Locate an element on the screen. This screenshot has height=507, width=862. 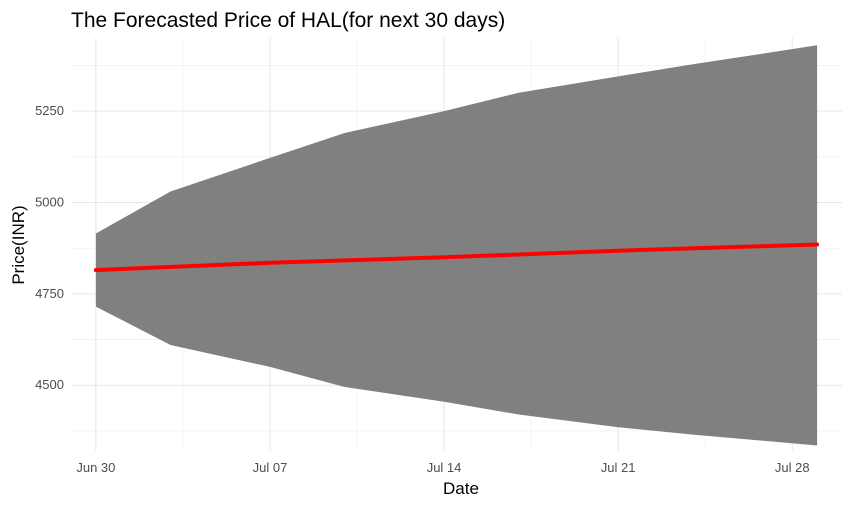
x-tick-label: Jul 14 is located at coordinates (444, 467).